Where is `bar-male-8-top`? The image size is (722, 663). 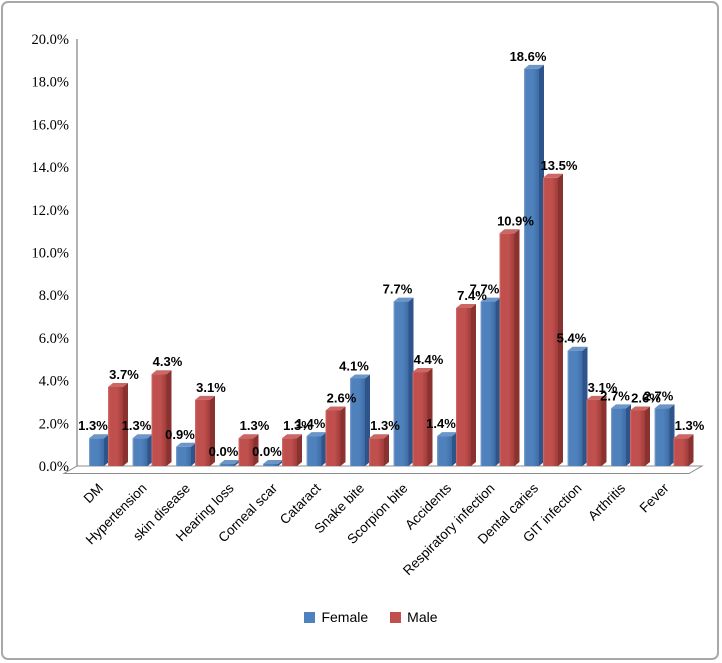
bar-male-8-top is located at coordinates (466, 306).